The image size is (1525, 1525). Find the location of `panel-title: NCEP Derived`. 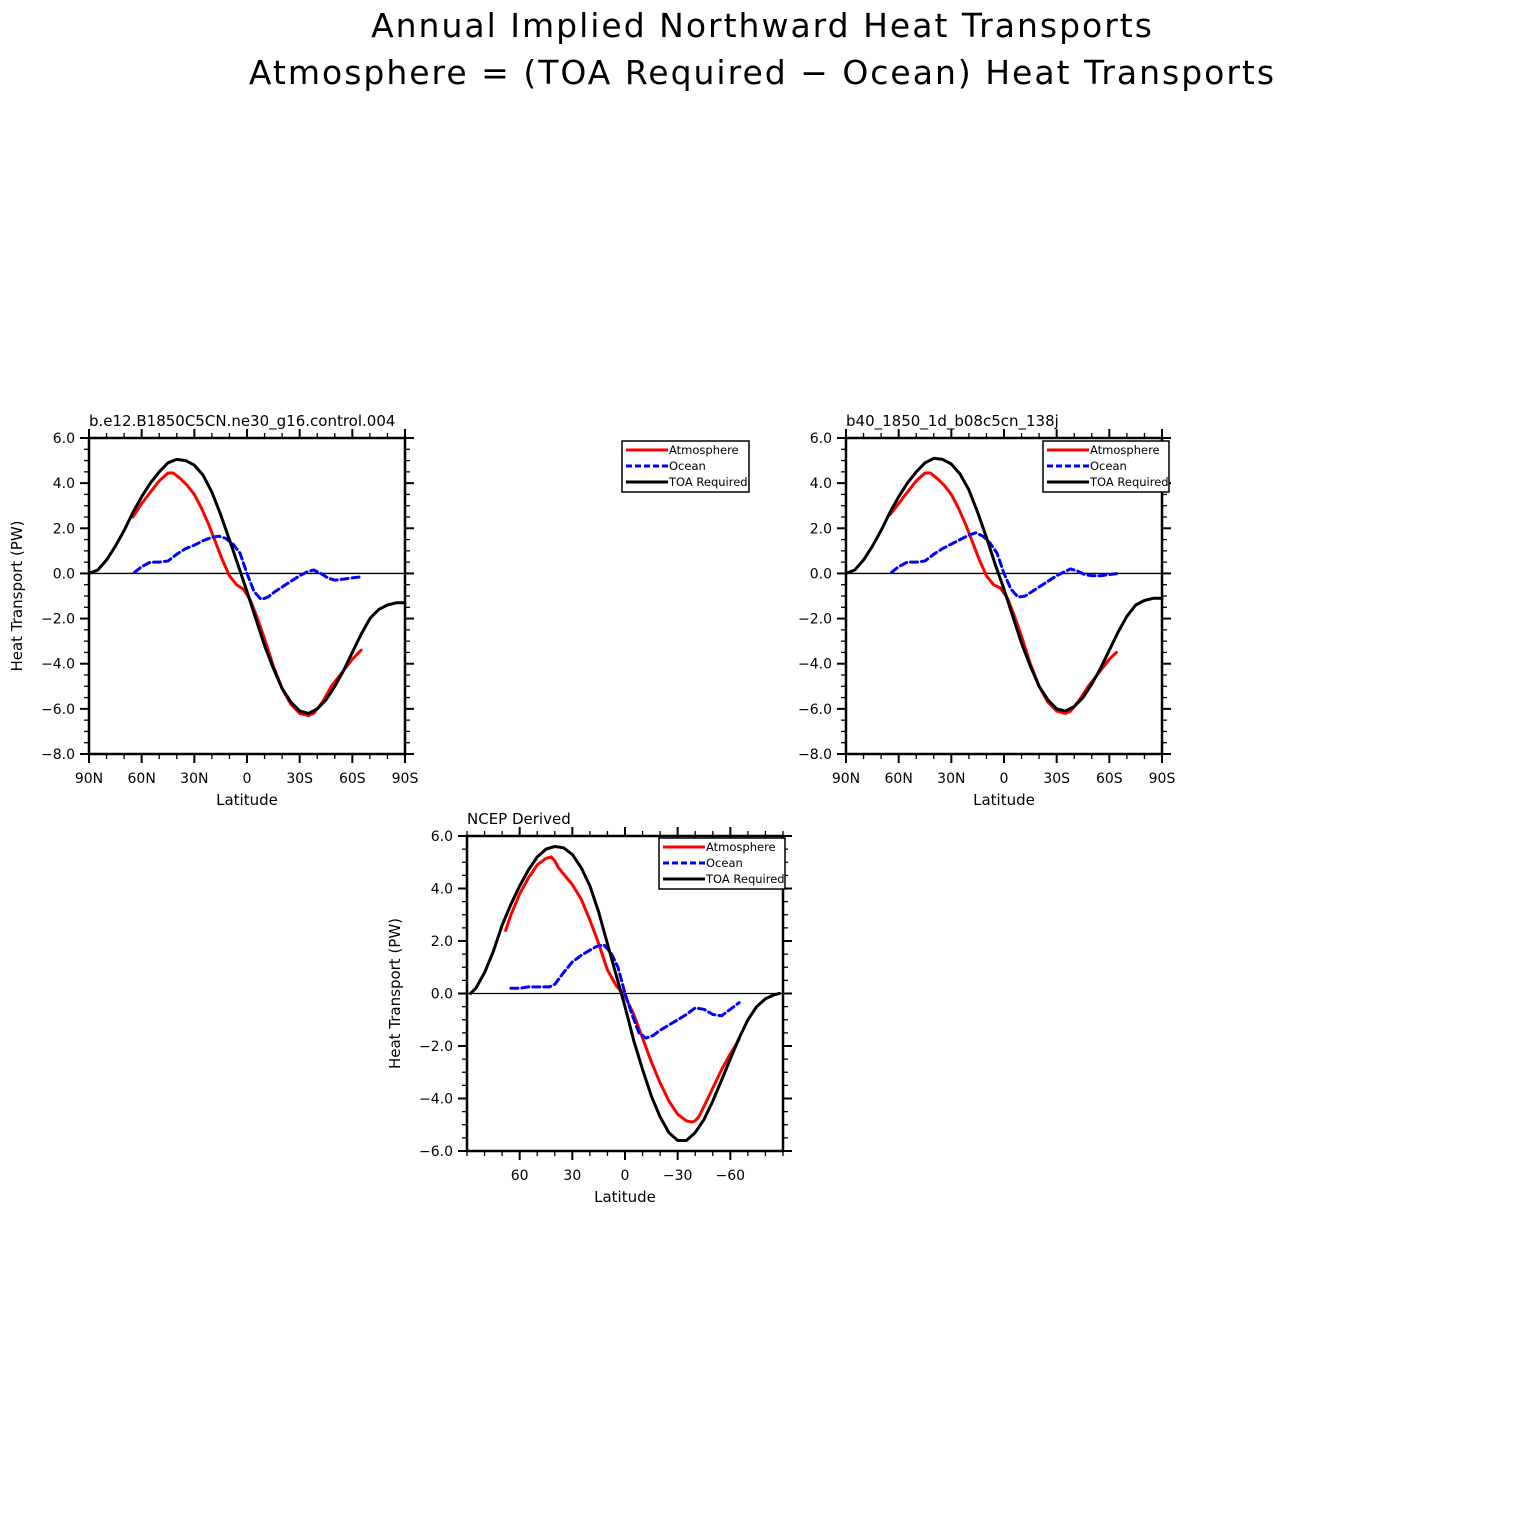

panel-title: NCEP Derived is located at coordinates (519, 819).